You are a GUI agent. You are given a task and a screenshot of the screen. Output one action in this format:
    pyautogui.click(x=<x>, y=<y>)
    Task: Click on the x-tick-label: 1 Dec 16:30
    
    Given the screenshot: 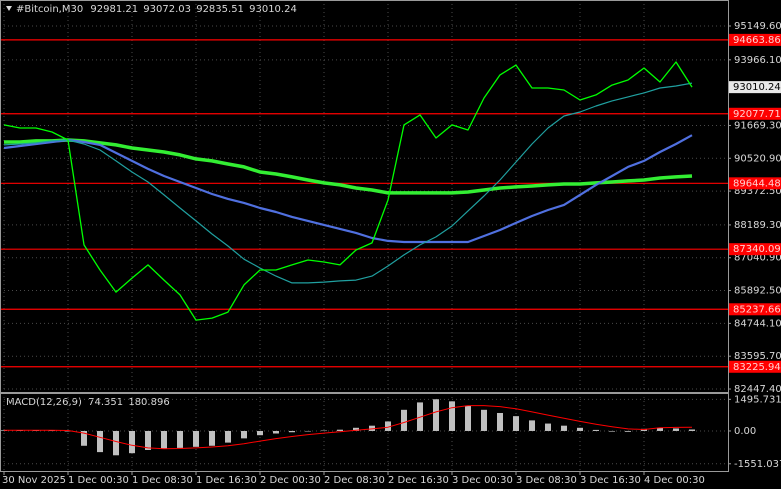 What is the action you would take?
    pyautogui.click(x=226, y=480)
    